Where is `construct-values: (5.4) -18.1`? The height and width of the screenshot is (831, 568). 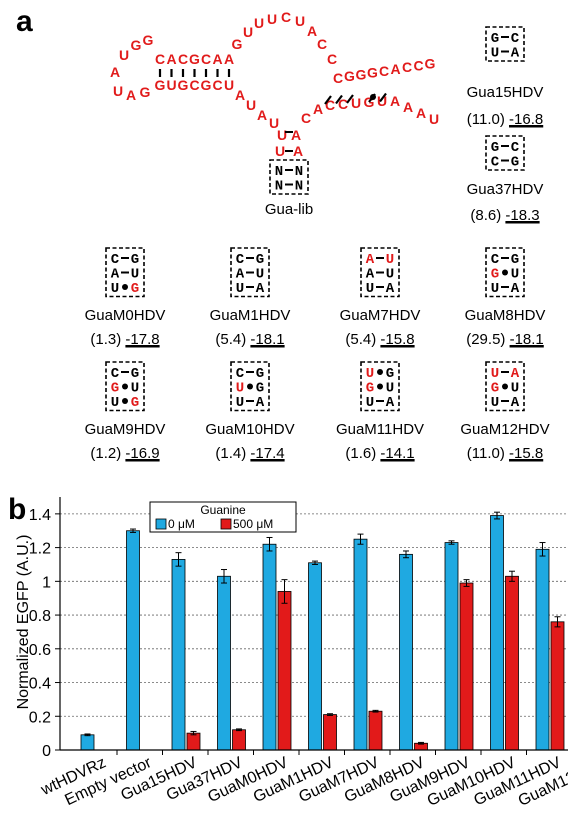 construct-values: (5.4) -18.1 is located at coordinates (249, 339).